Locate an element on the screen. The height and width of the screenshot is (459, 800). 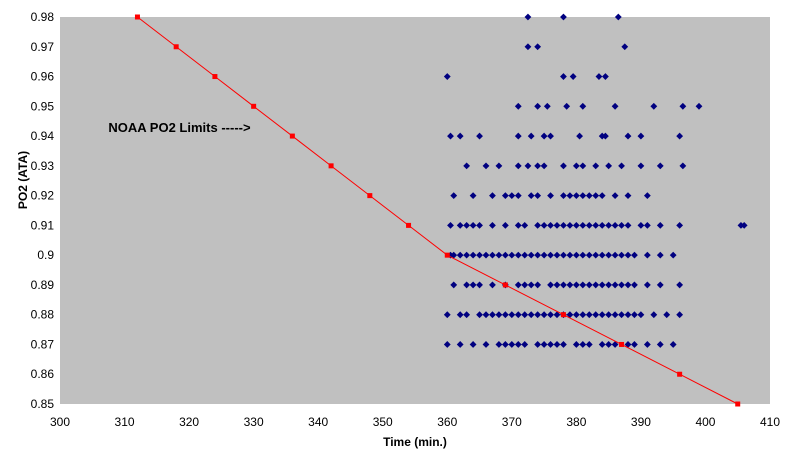
y-tick-label: 0.89 is located at coordinates (43, 285).